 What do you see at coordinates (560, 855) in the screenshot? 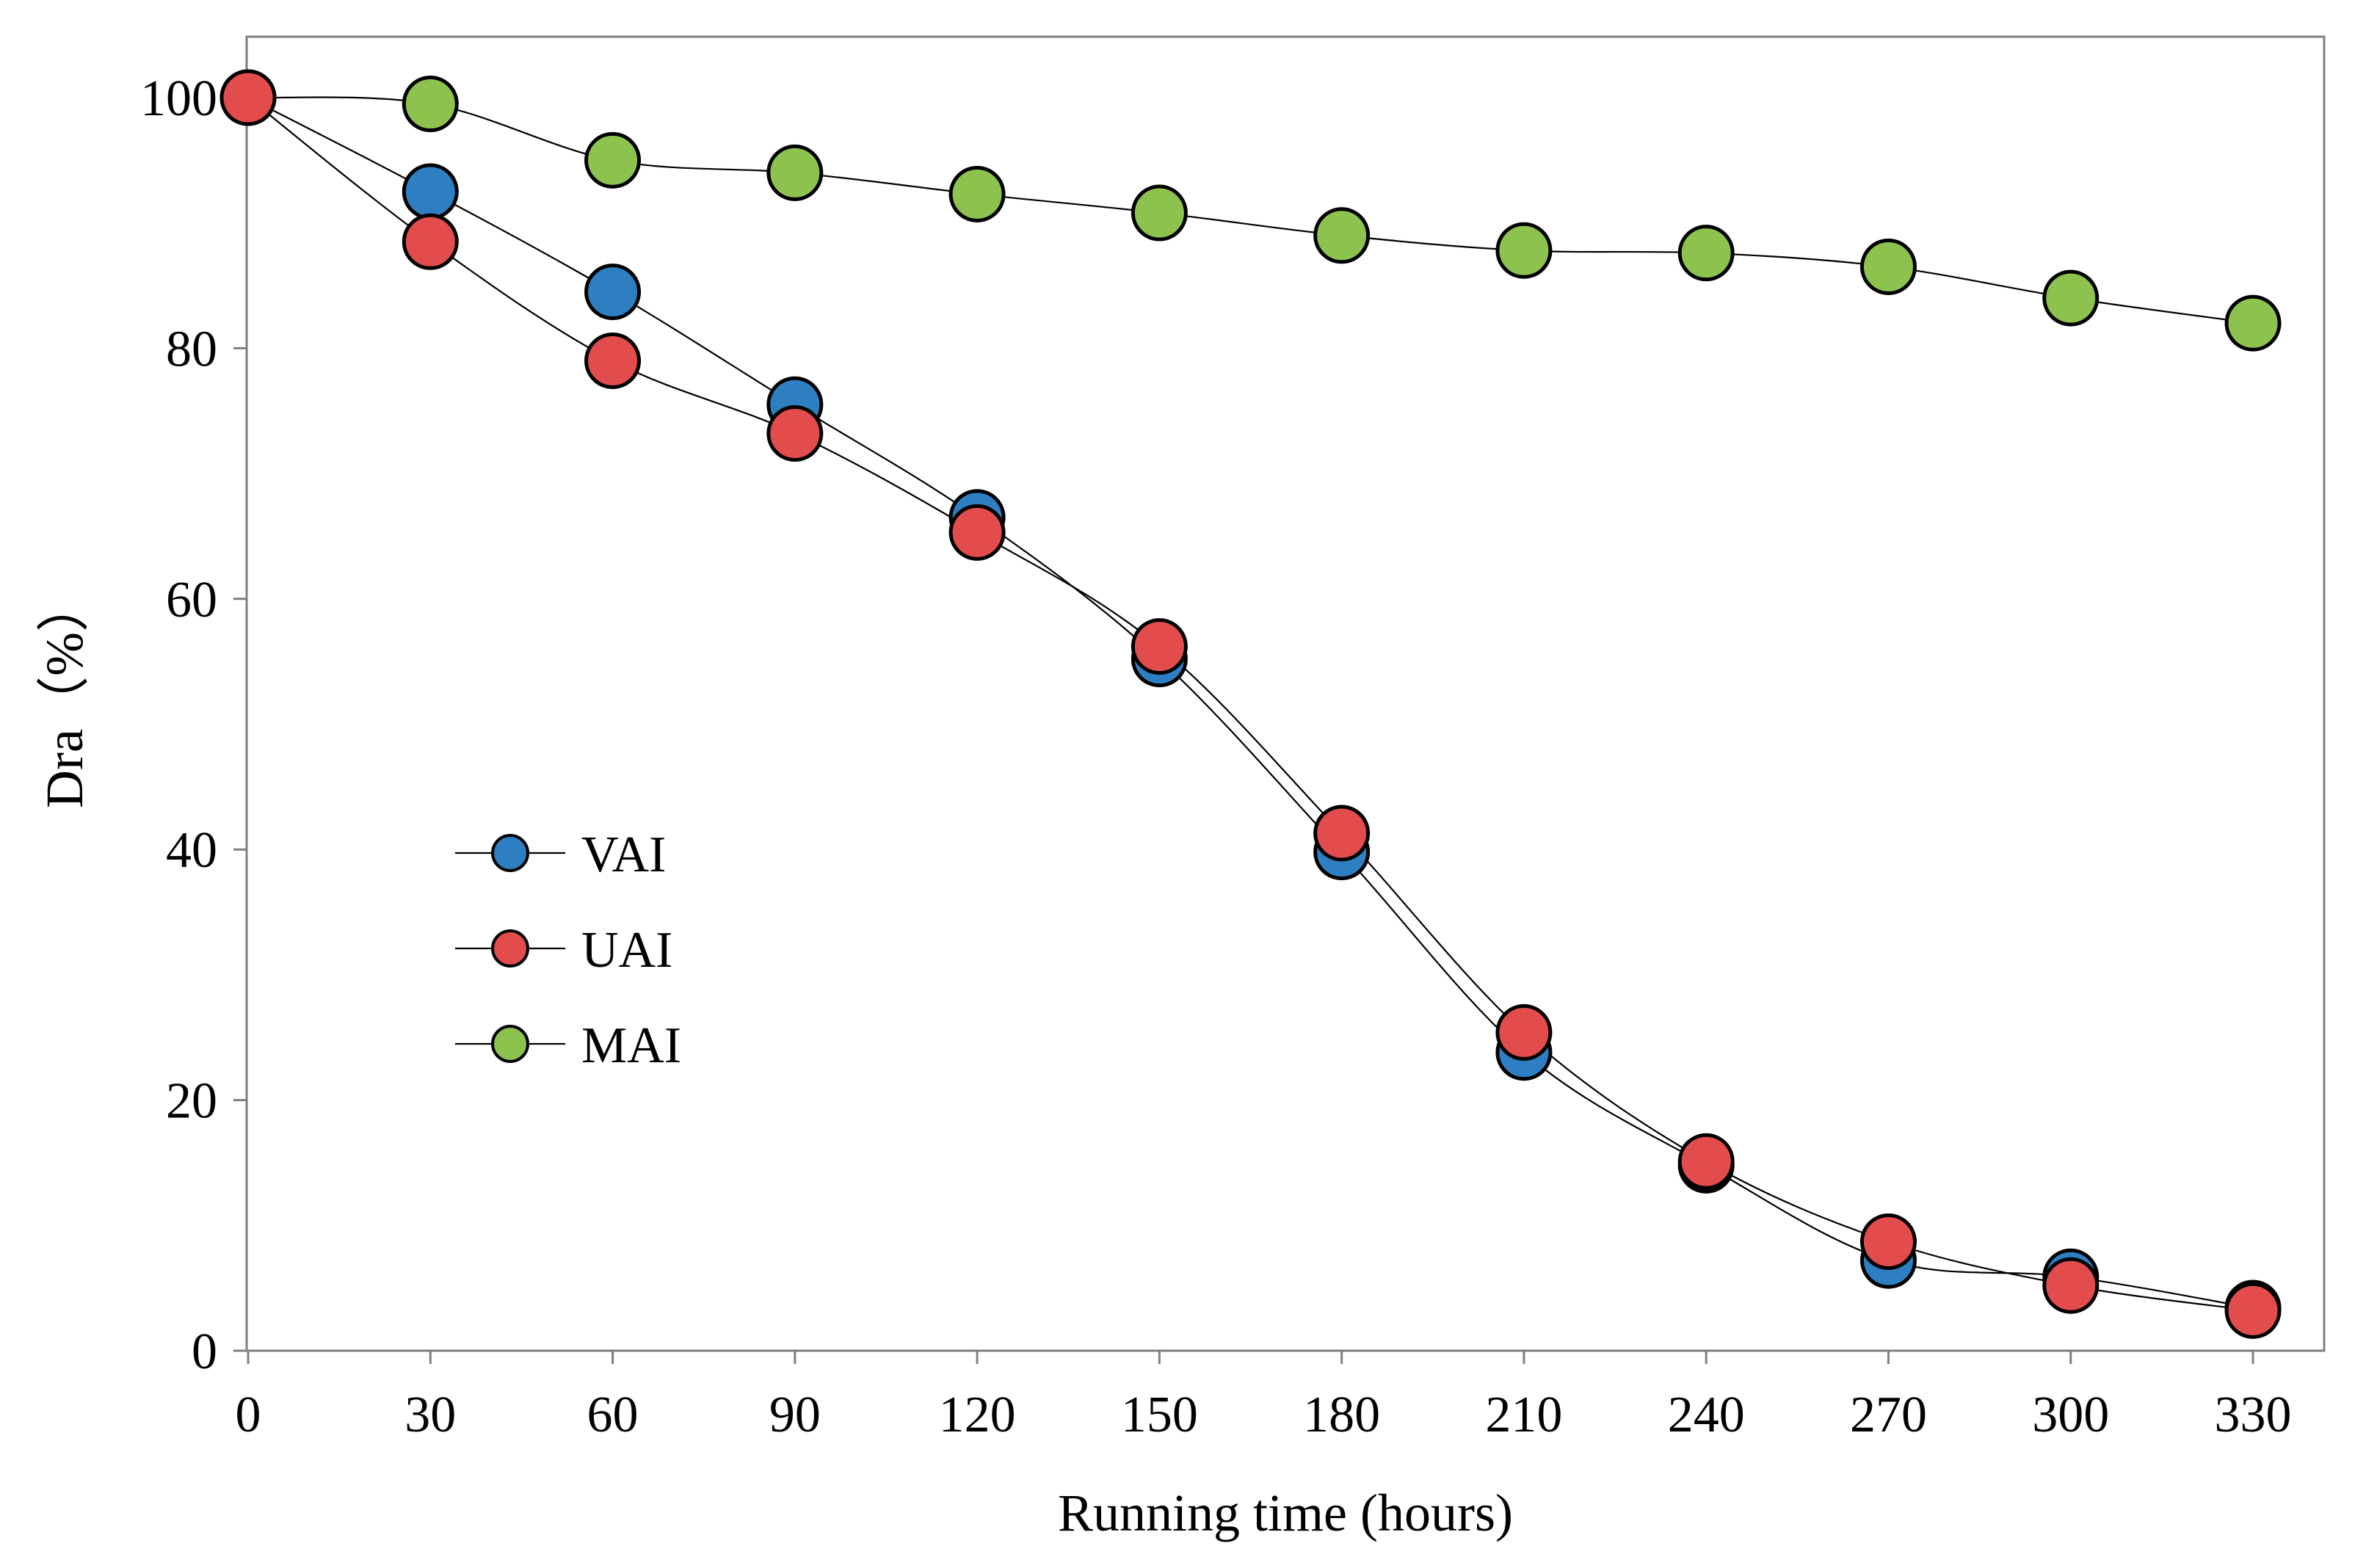
I see `legend-item-vai: VAI` at bounding box center [560, 855].